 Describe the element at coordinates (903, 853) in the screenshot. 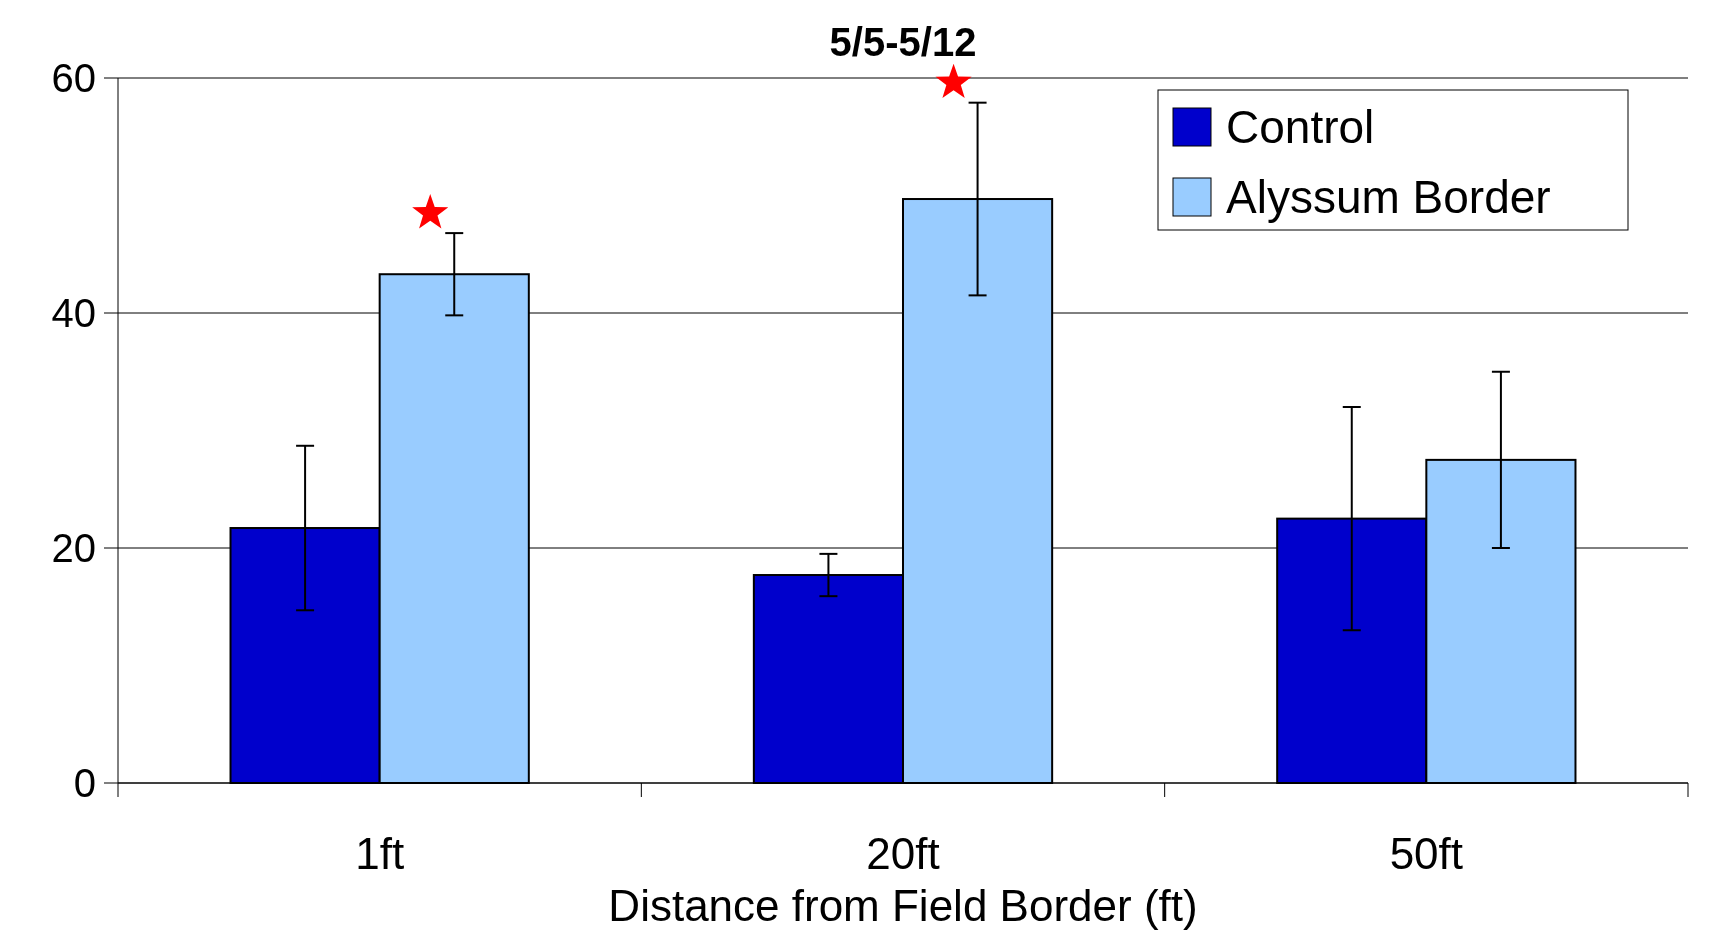

I see `x-tick-label: 20ft` at that location.